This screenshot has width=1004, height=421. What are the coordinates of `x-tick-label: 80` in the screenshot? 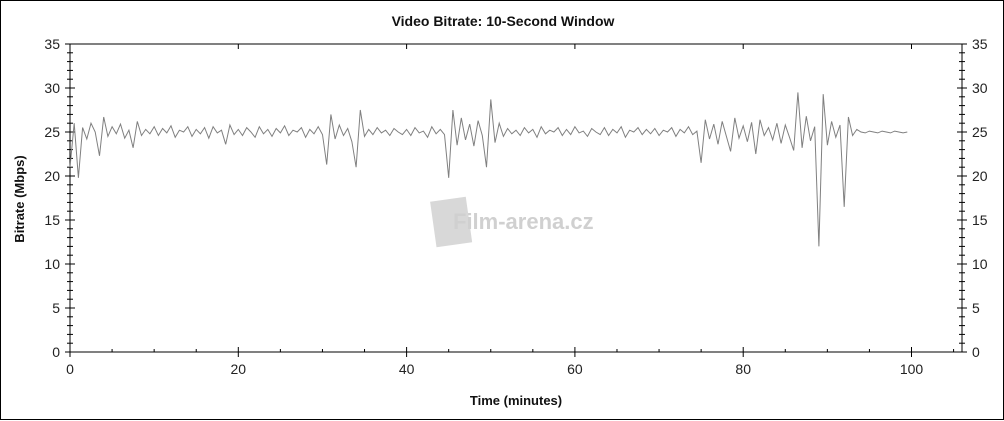 It's located at (743, 369).